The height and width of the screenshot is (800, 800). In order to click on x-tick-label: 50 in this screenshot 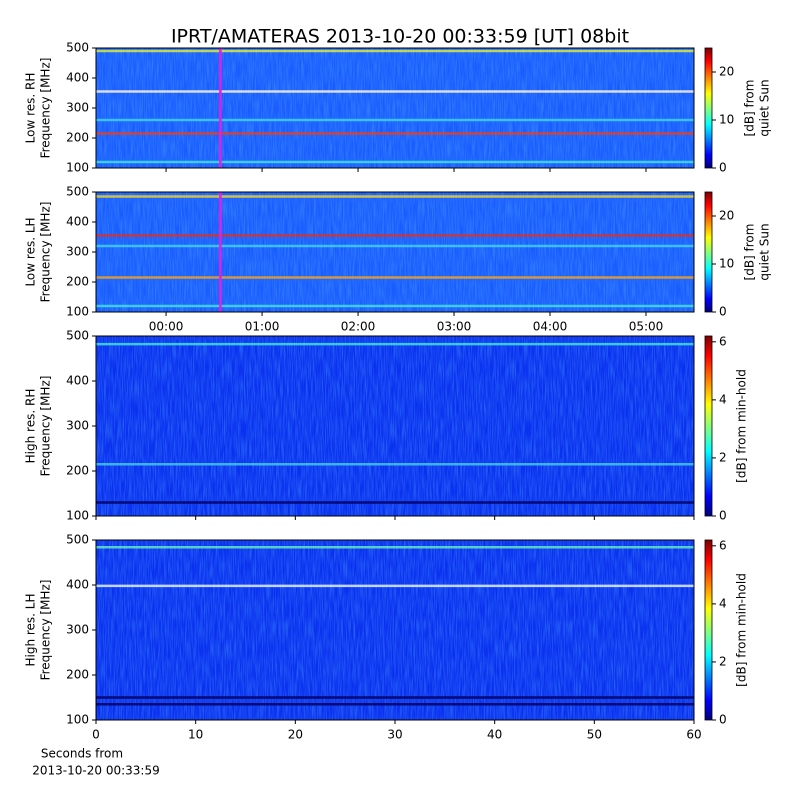, I will do `click(594, 735)`.